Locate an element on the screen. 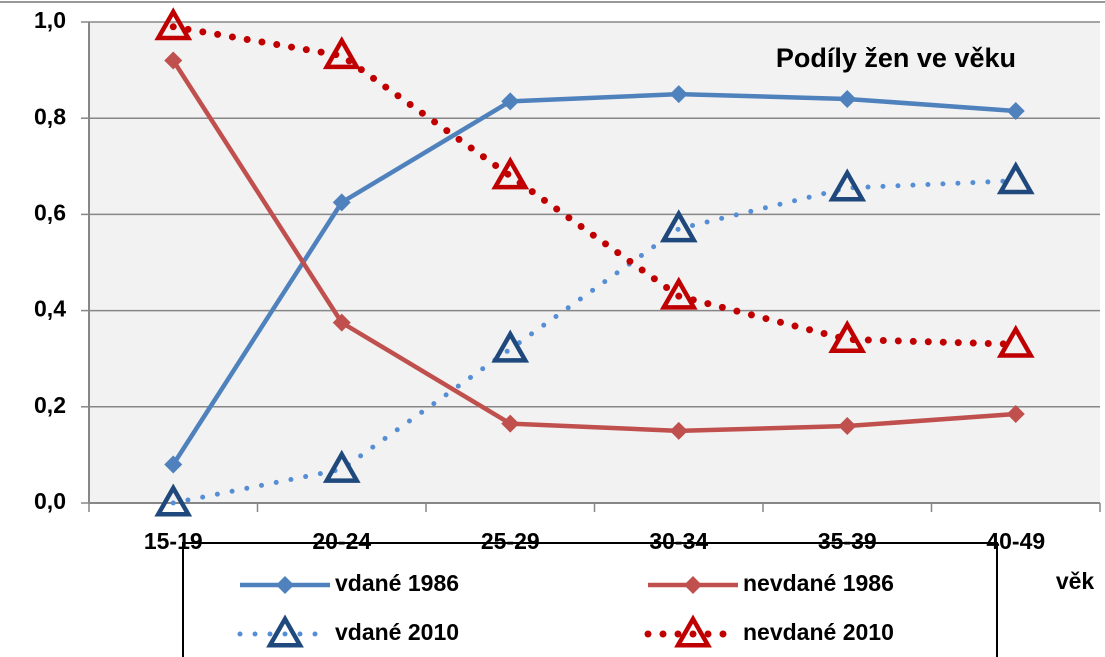  x-tick-label: 20-24 is located at coordinates (341, 541).